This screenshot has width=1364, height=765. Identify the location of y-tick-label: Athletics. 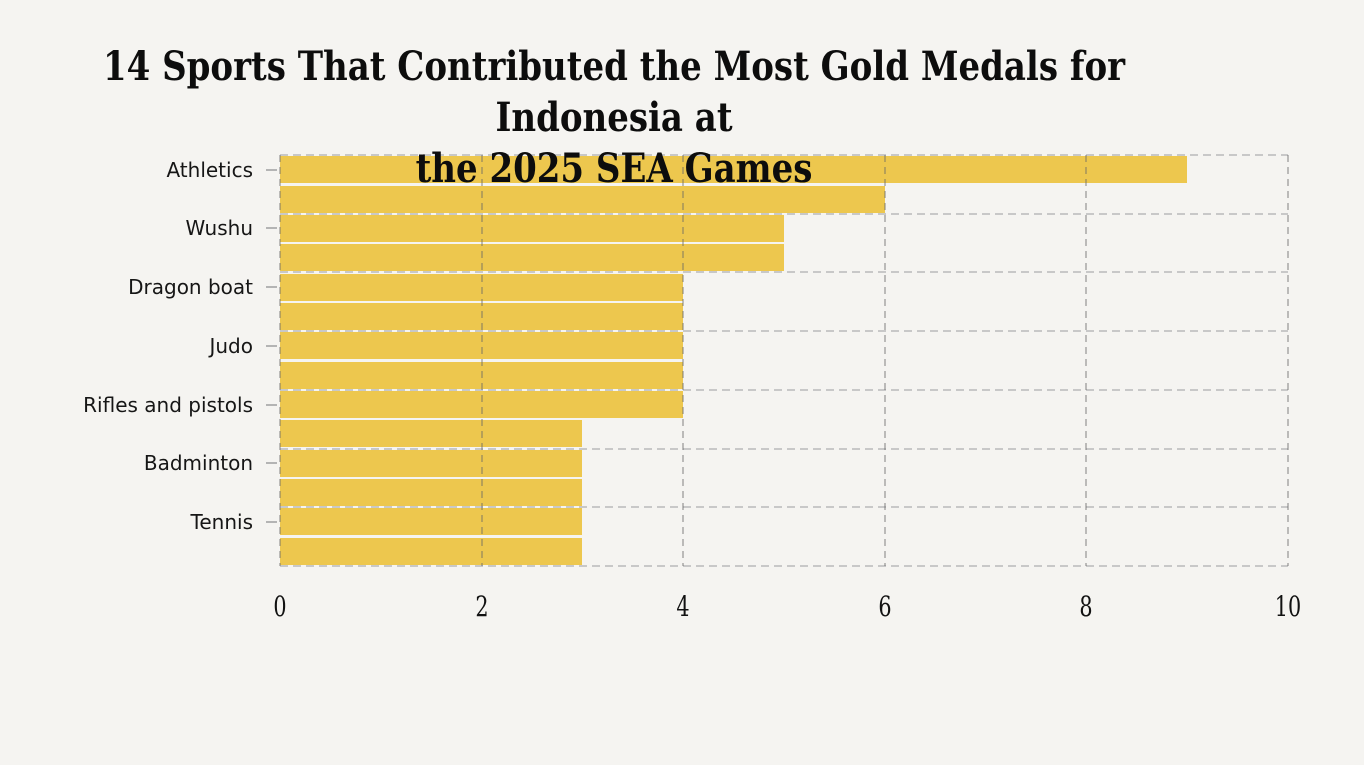
(209, 169).